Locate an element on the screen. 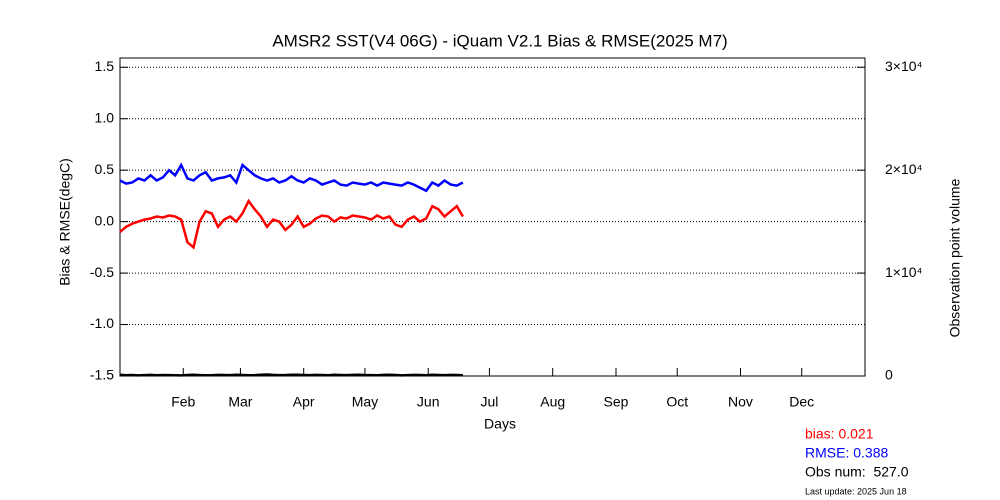 The width and height of the screenshot is (1000, 500). x-tick-label: Dec is located at coordinates (801, 402).